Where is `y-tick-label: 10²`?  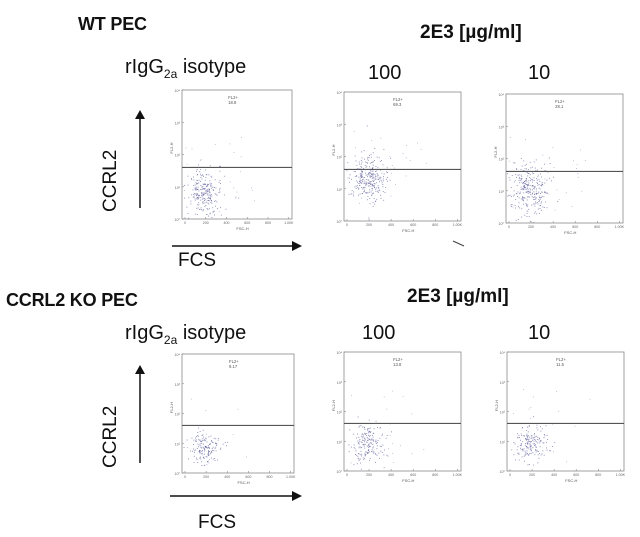
y-tick-label: 10² is located at coordinates (340, 413).